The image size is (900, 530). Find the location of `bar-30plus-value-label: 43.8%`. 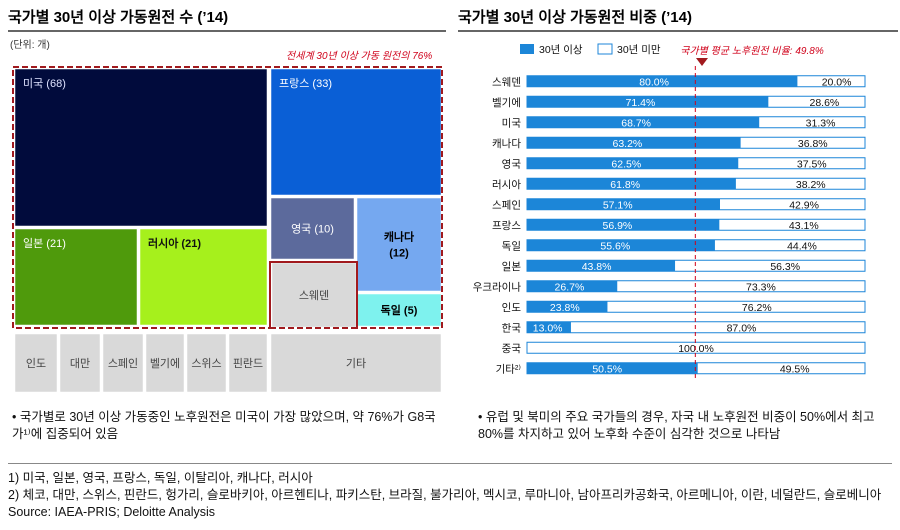

bar-30plus-value-label: 43.8% is located at coordinates (597, 267).